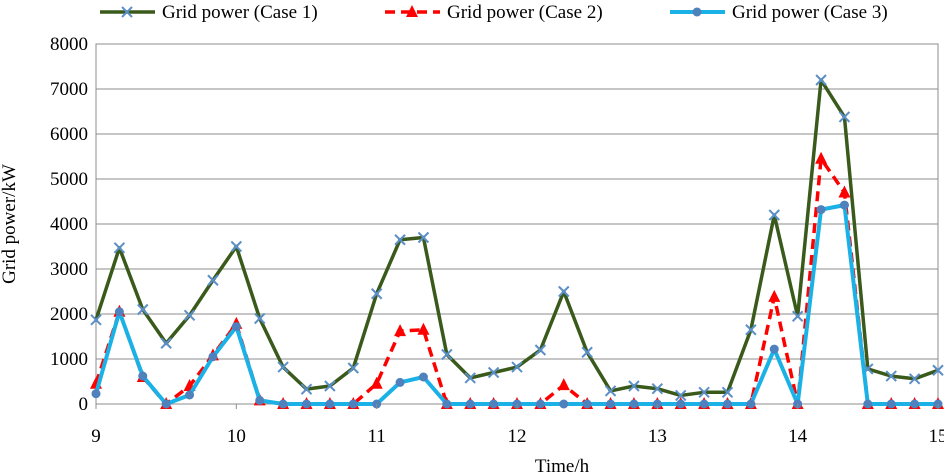 The width and height of the screenshot is (944, 476). What do you see at coordinates (69, 134) in the screenshot?
I see `y-tick-label: 6000` at bounding box center [69, 134].